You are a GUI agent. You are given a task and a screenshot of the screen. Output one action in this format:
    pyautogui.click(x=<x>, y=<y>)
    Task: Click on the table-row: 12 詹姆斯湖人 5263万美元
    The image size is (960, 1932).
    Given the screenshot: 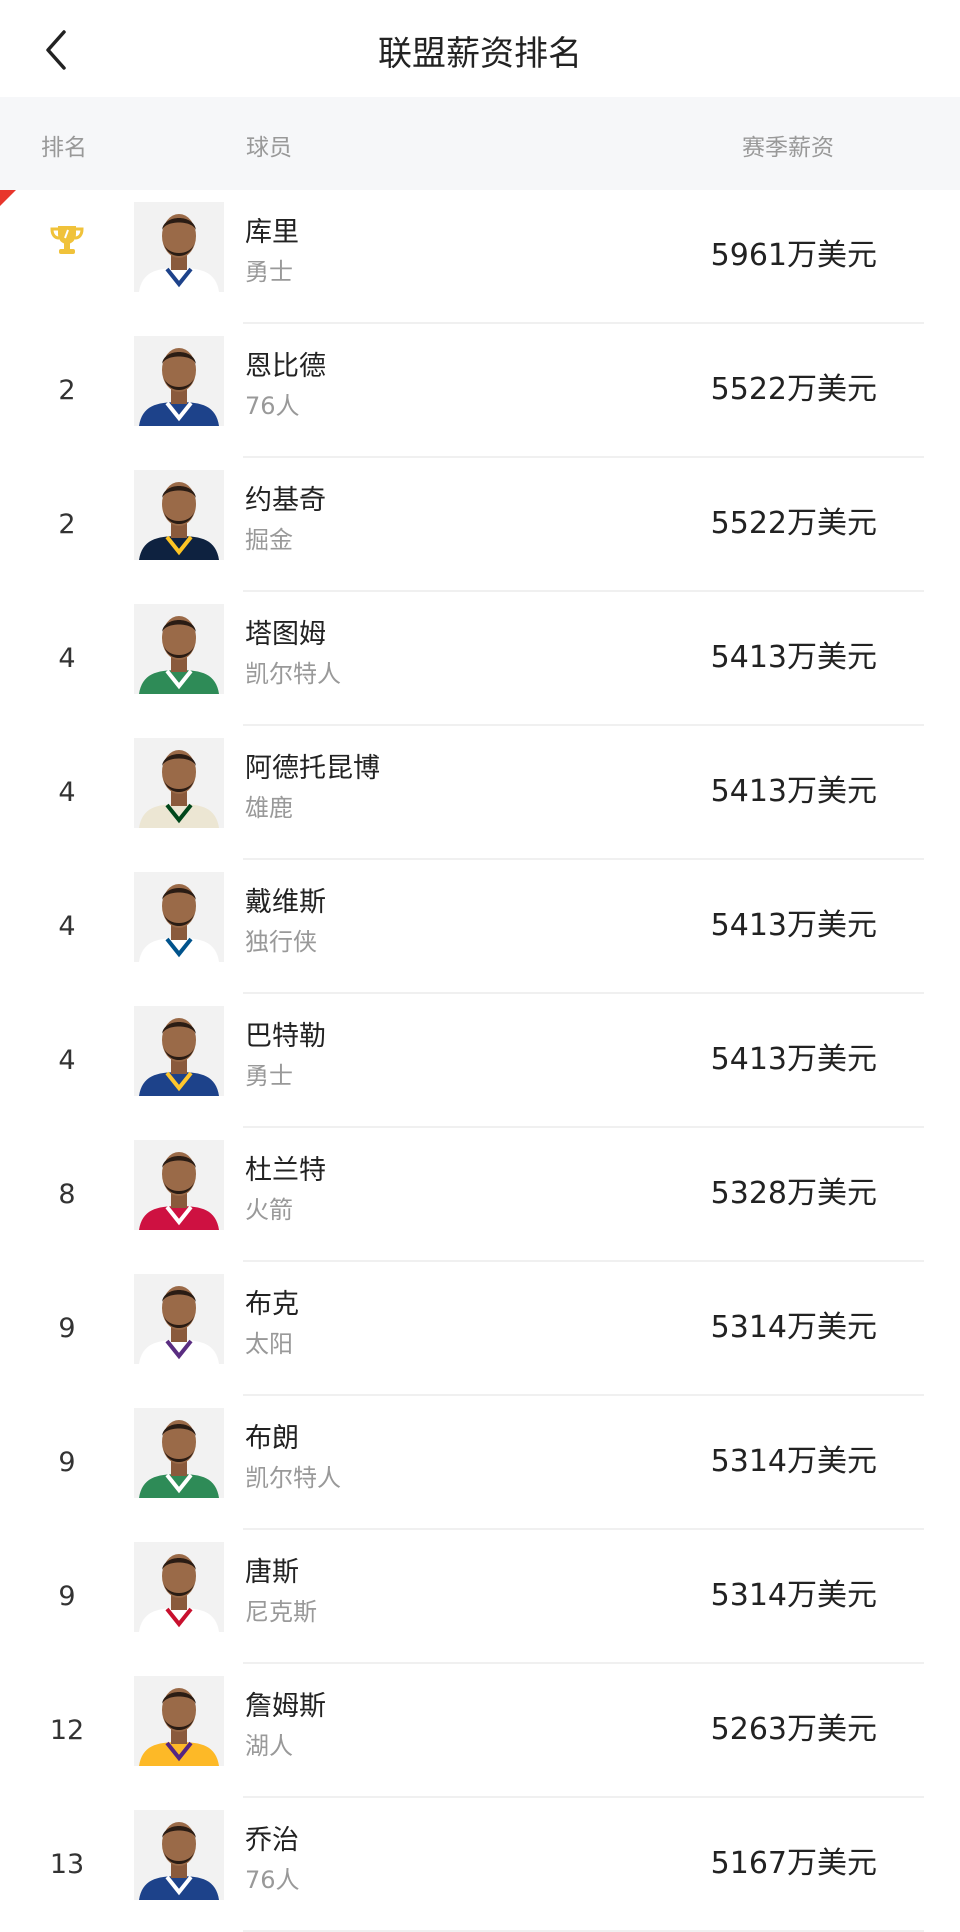 What is the action you would take?
    pyautogui.click(x=480, y=1731)
    